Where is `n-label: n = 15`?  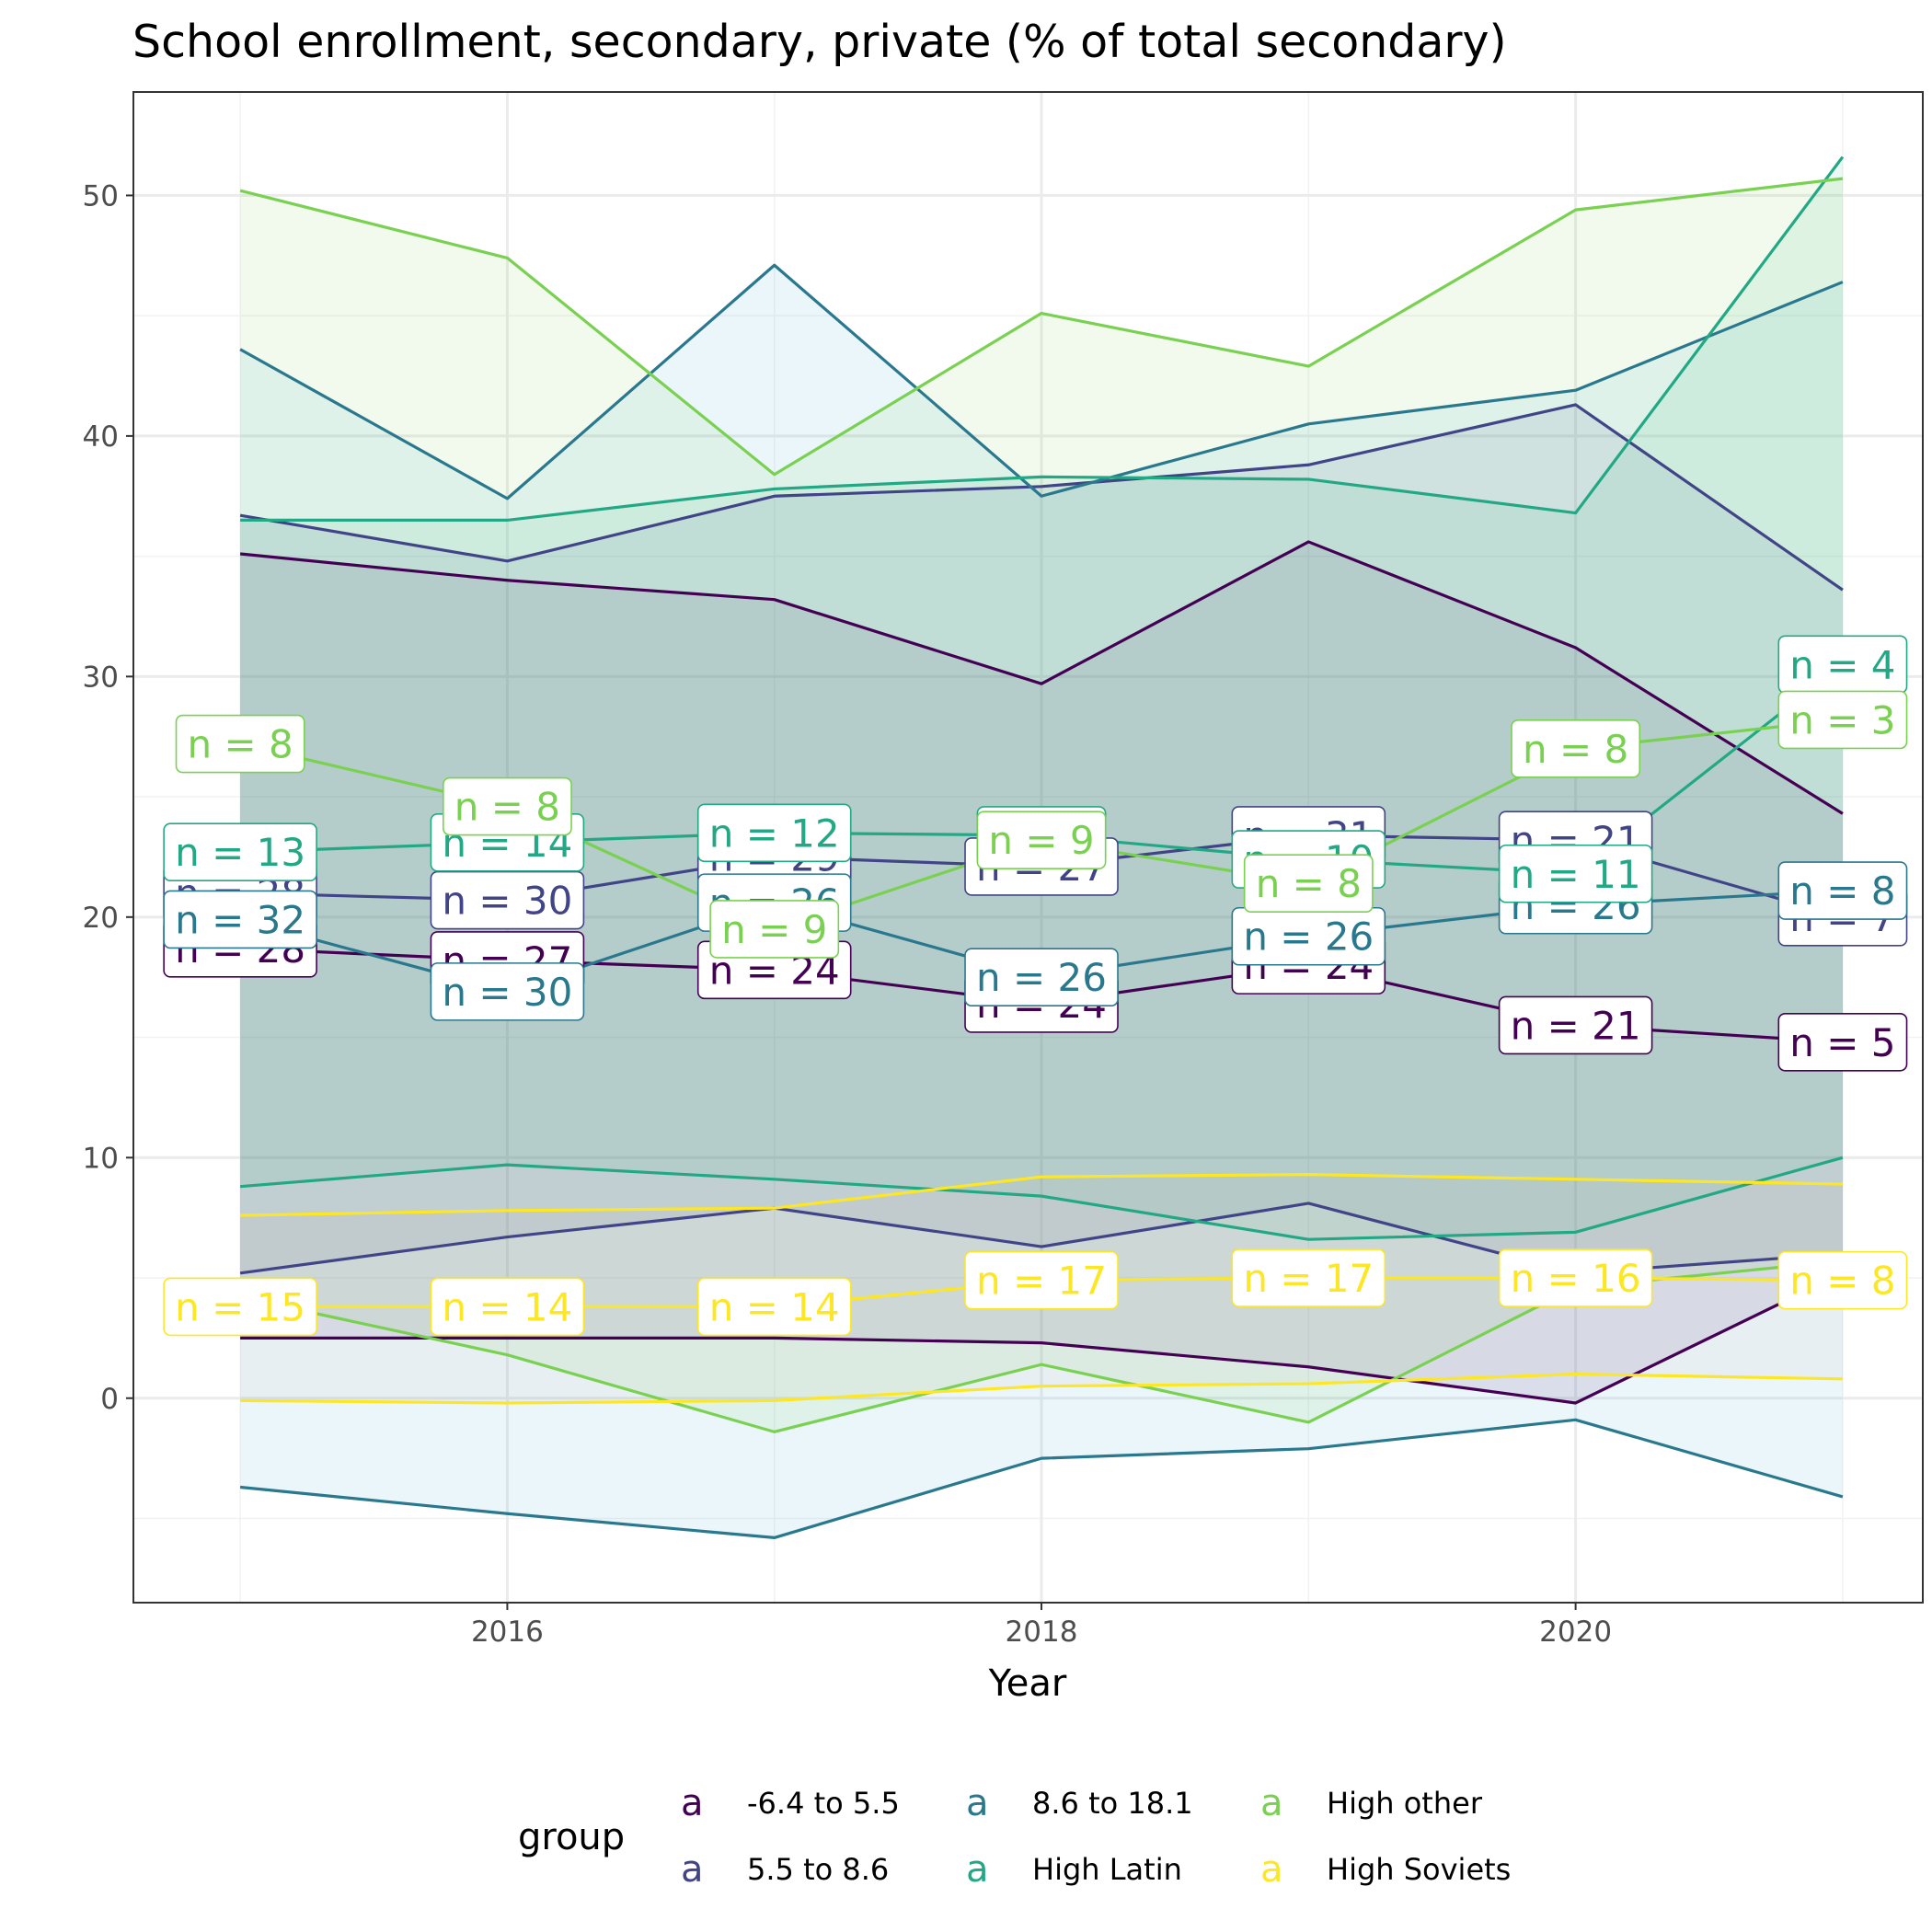
n-label: n = 15 is located at coordinates (240, 1307).